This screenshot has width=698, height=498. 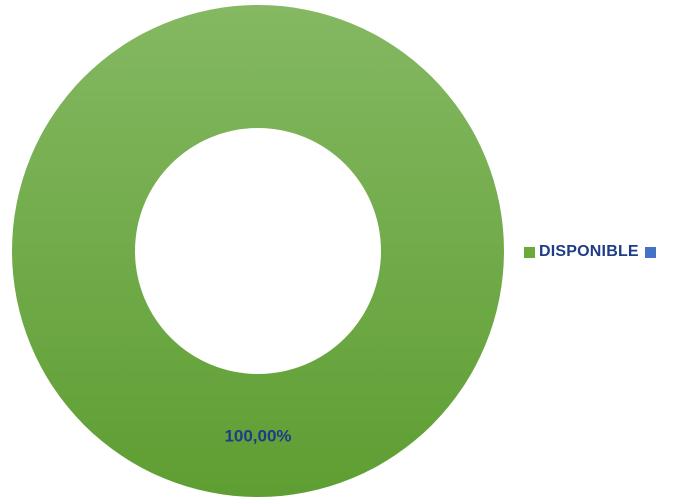 I want to click on legend-label: DISPONIBLE, so click(x=589, y=251).